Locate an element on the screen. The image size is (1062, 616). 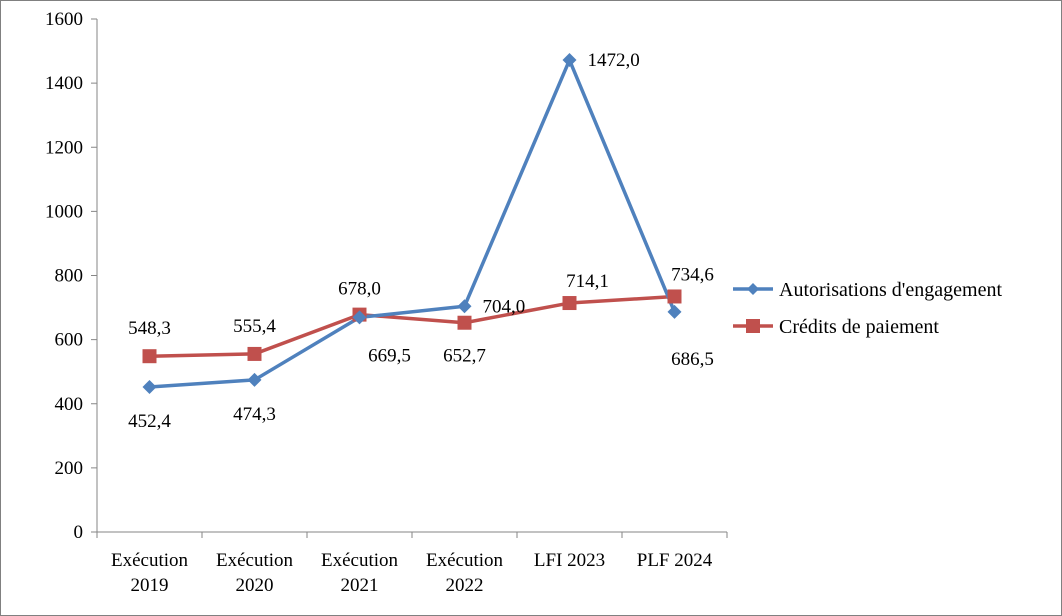
series-line-paiement is located at coordinates (412, 326).